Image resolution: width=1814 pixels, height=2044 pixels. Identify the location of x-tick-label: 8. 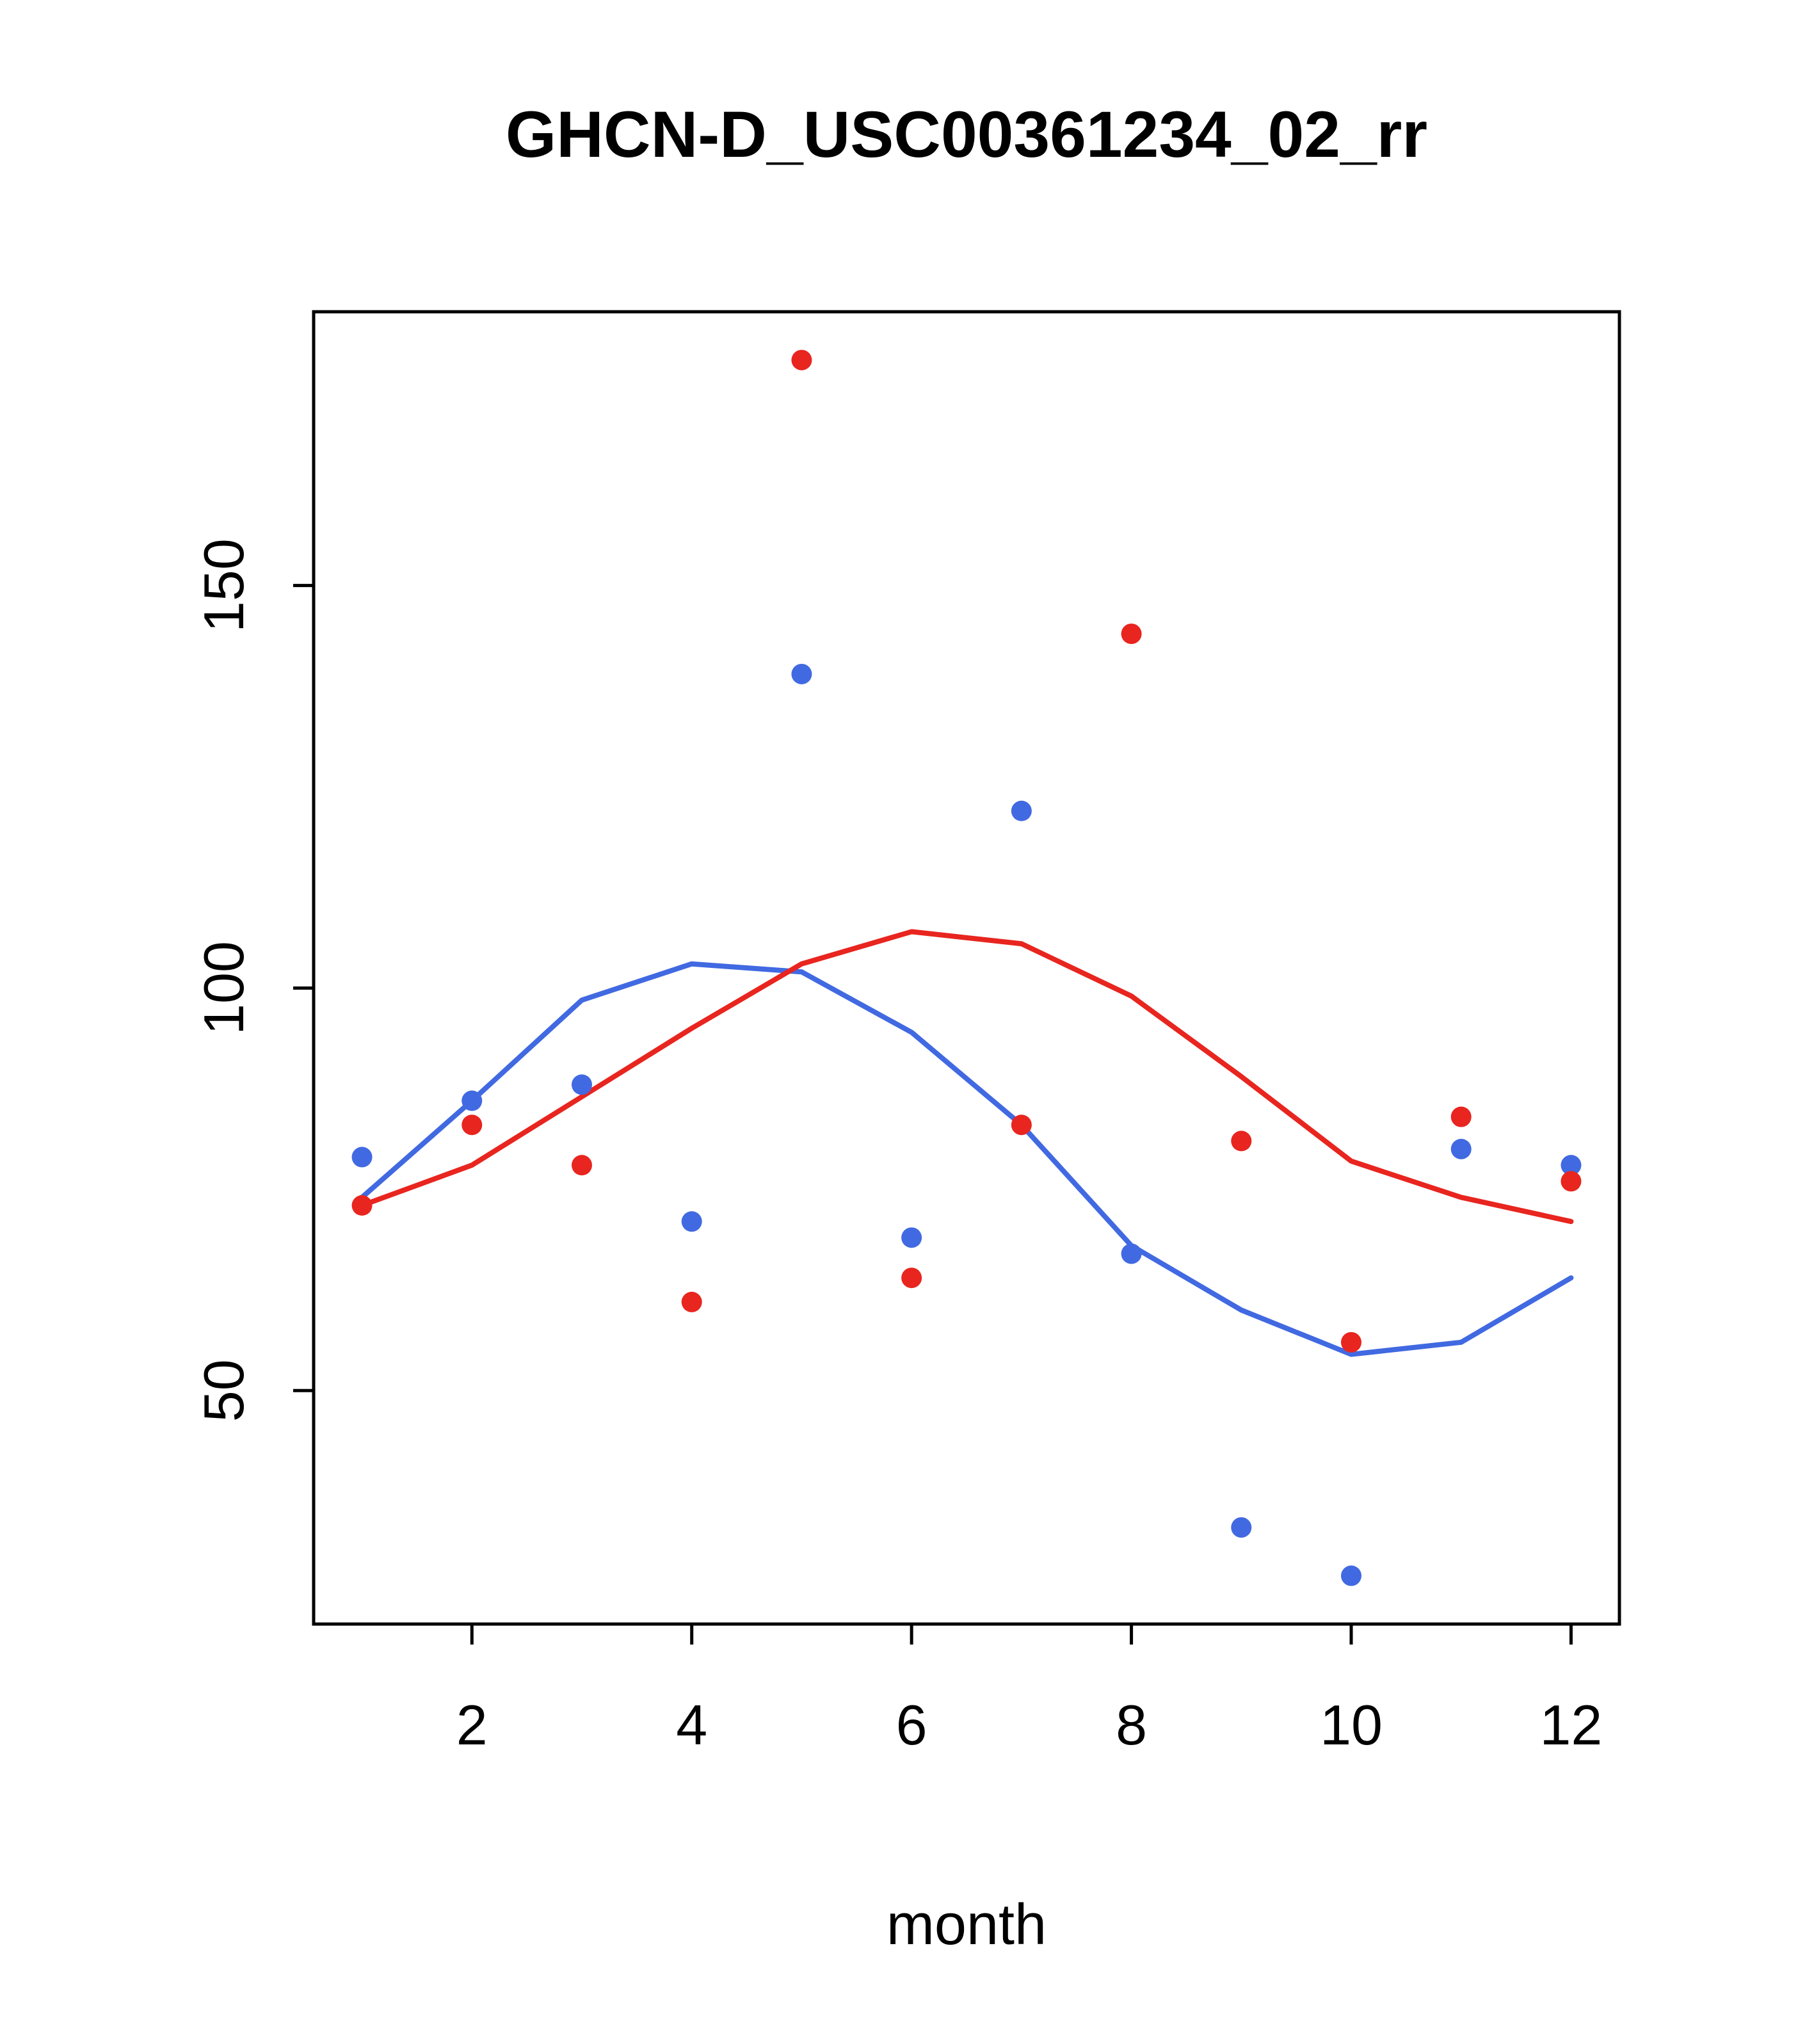
(1131, 1725).